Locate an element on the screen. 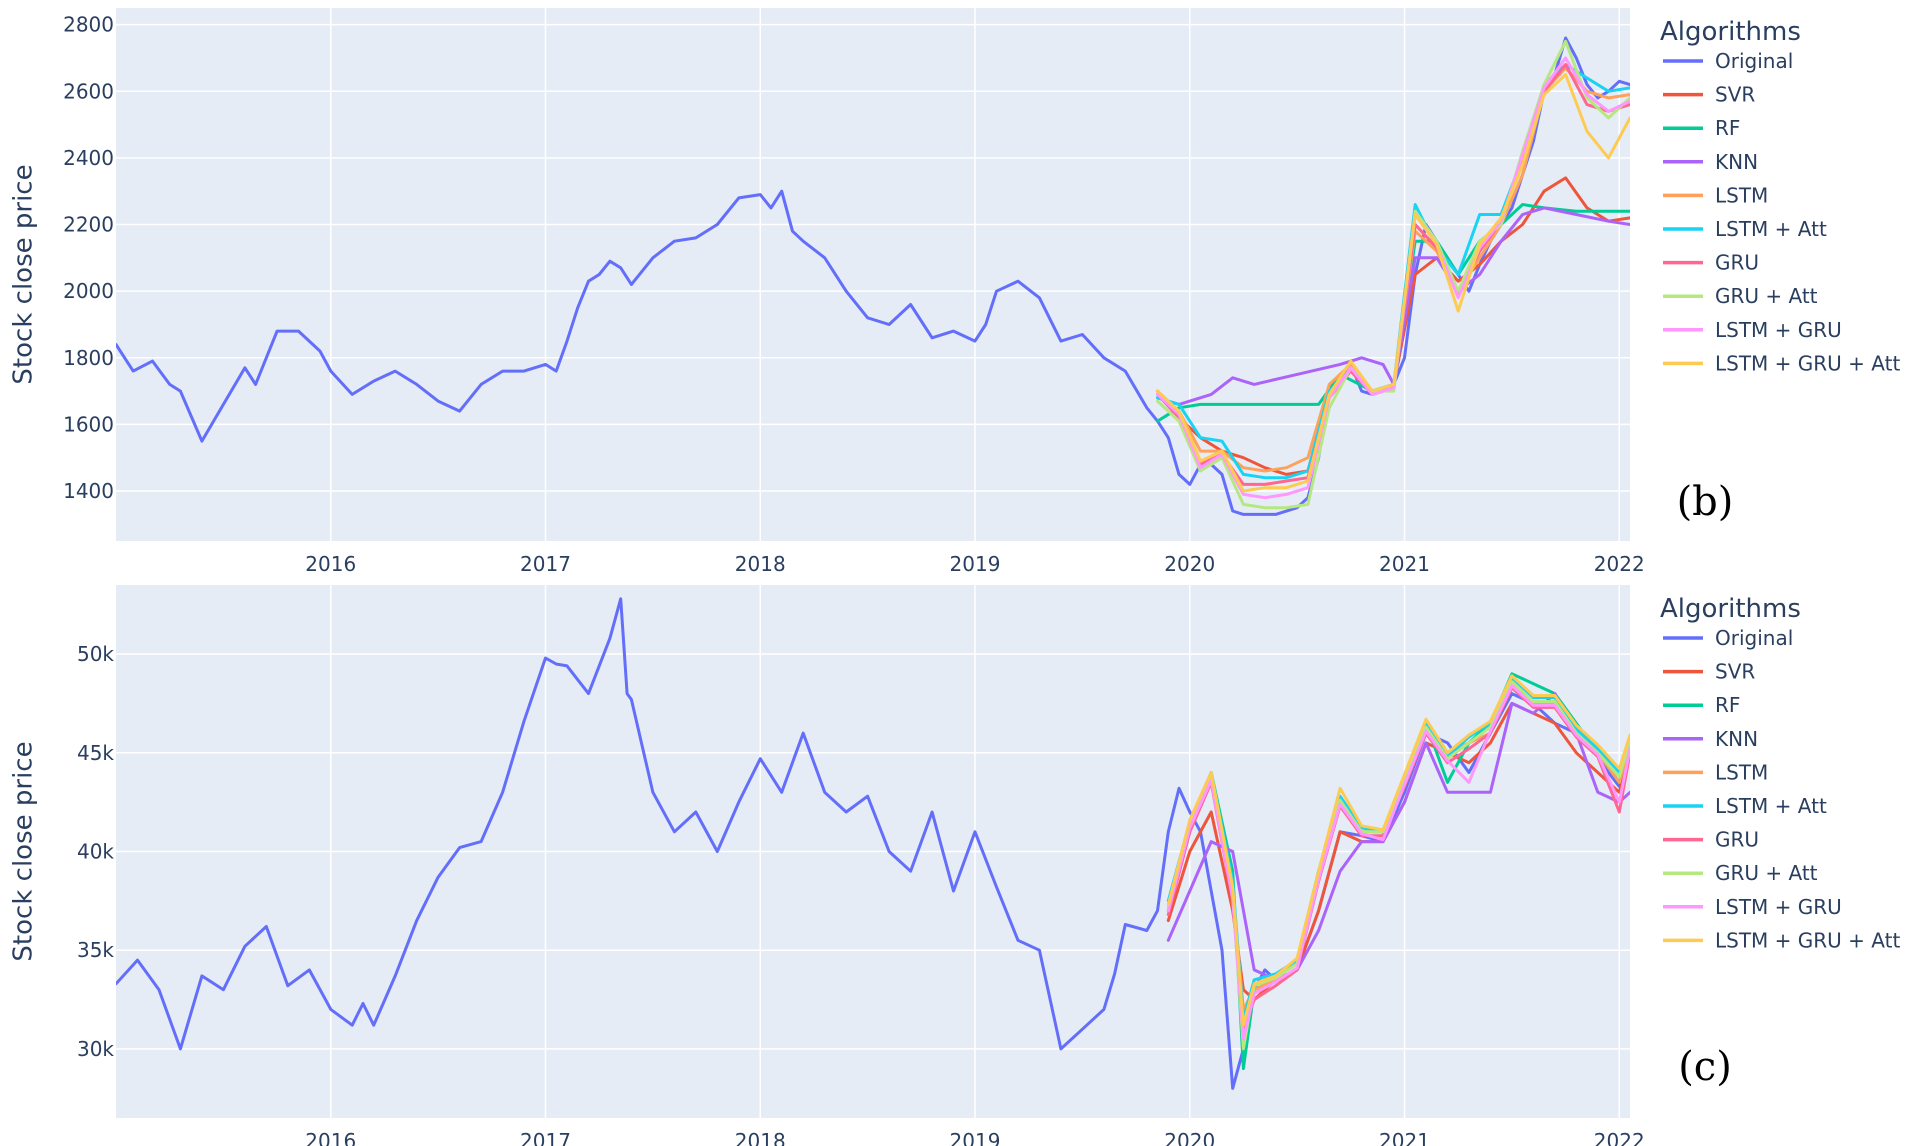 This screenshot has height=1146, width=1905. y-tick-label: 1800 is located at coordinates (88, 358).